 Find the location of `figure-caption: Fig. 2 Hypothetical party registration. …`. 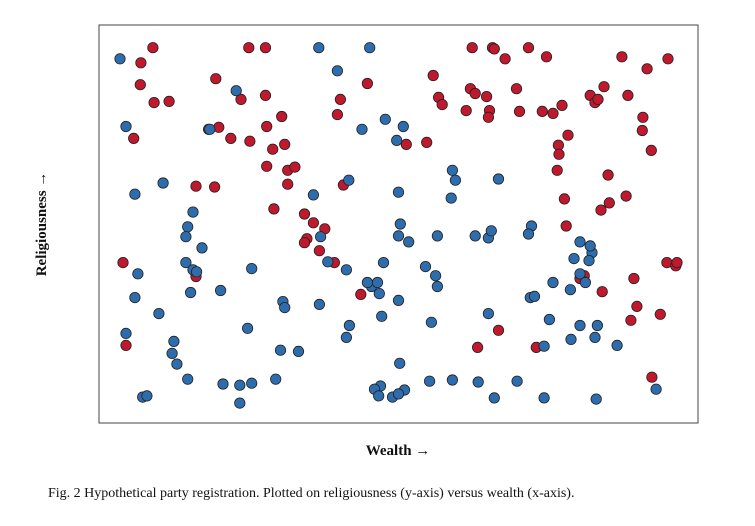

figure-caption: Fig. 2 Hypothetical party registration. … is located at coordinates (311, 493).